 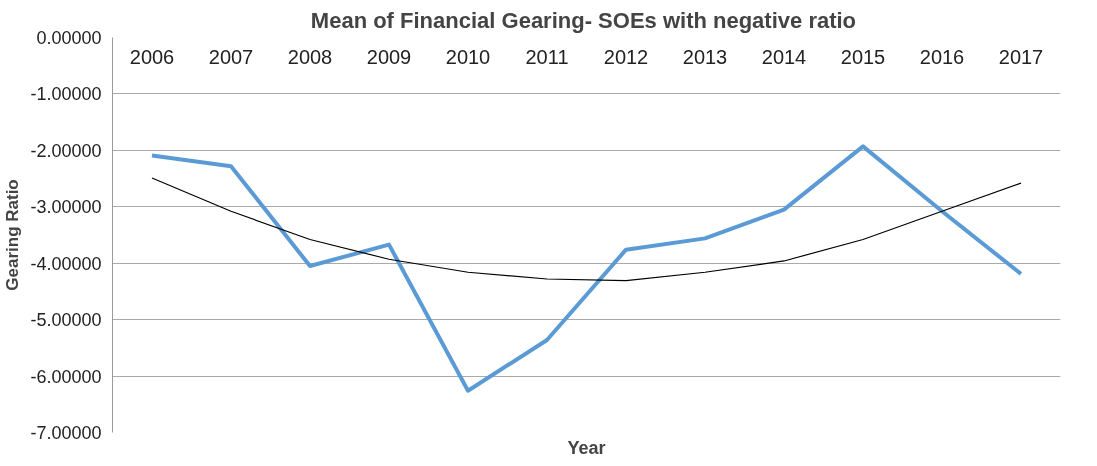 I want to click on y-tick-label: -4.00000, so click(x=66, y=263).